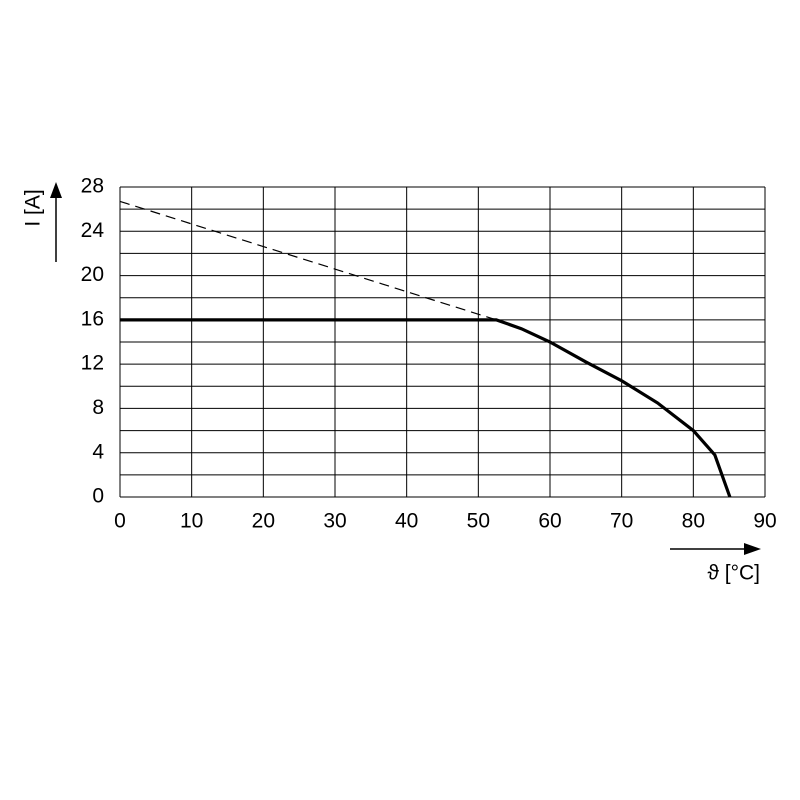  Describe the element at coordinates (33, 207) in the screenshot. I see `y-axis-label: I [A]` at that location.